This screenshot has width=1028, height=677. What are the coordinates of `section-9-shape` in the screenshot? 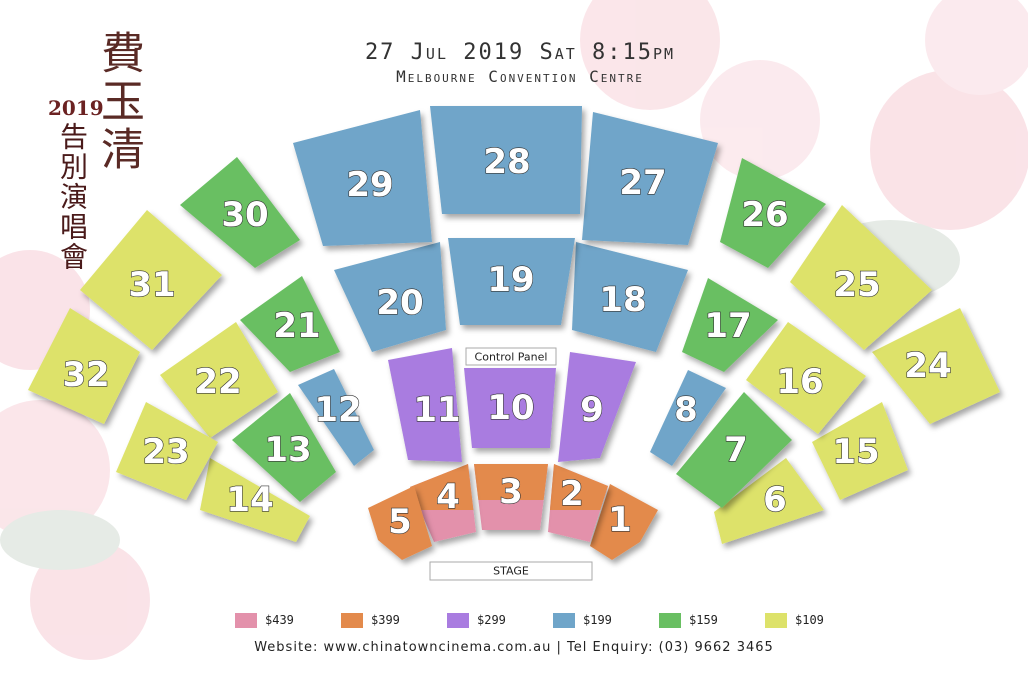 It's located at (597, 407).